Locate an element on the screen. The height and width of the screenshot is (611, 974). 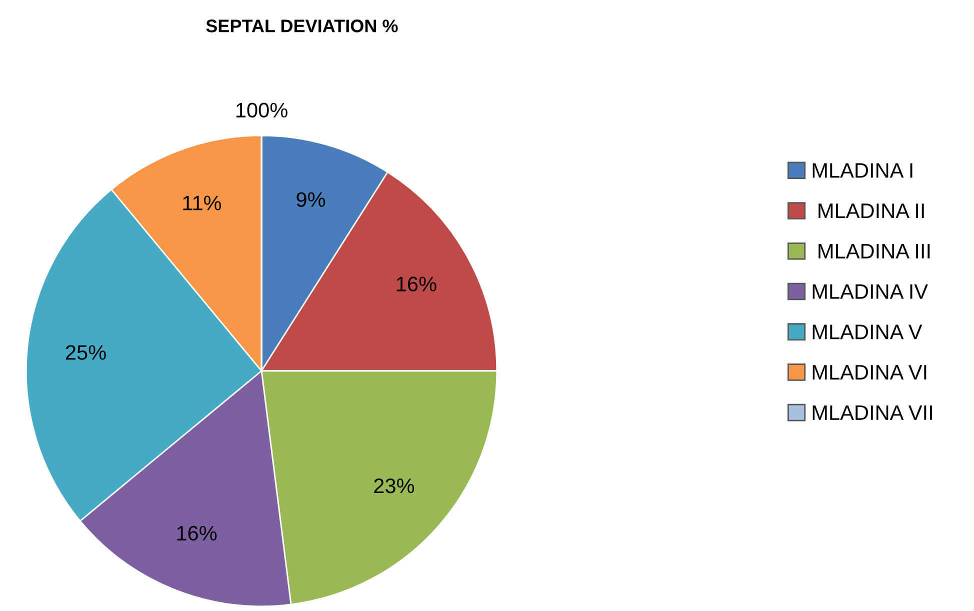
data-label: 11% is located at coordinates (202, 203).